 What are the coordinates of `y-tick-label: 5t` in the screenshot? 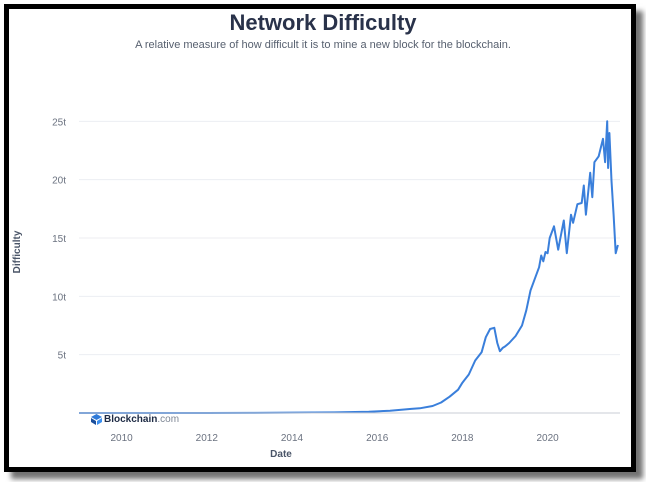 It's located at (62, 356).